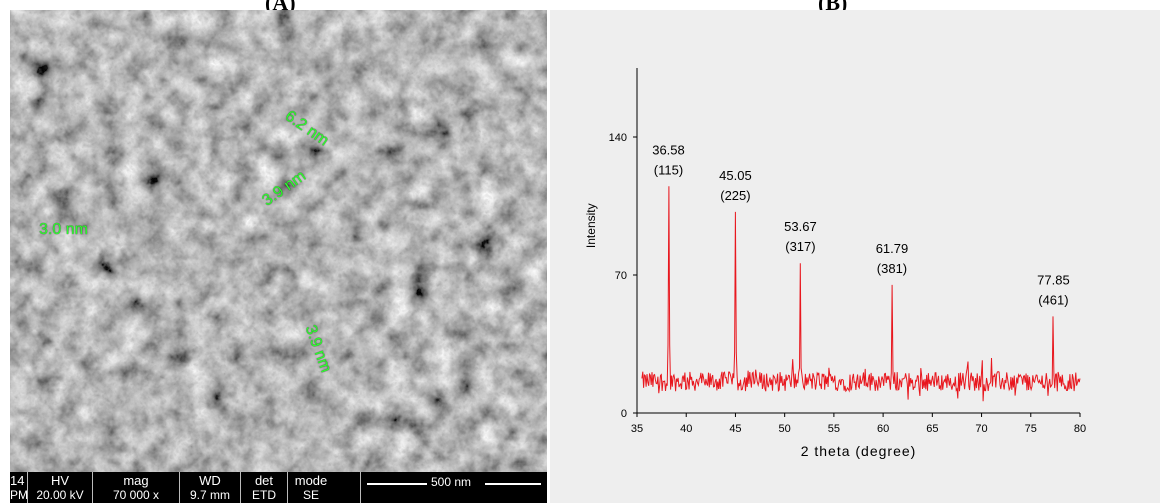  Describe the element at coordinates (1053, 279) in the screenshot. I see `peak-position-label: 77.85` at that location.